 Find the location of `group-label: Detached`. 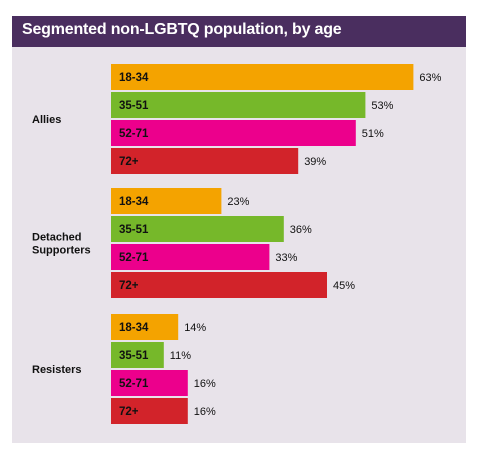

group-label: Detached is located at coordinates (57, 238).